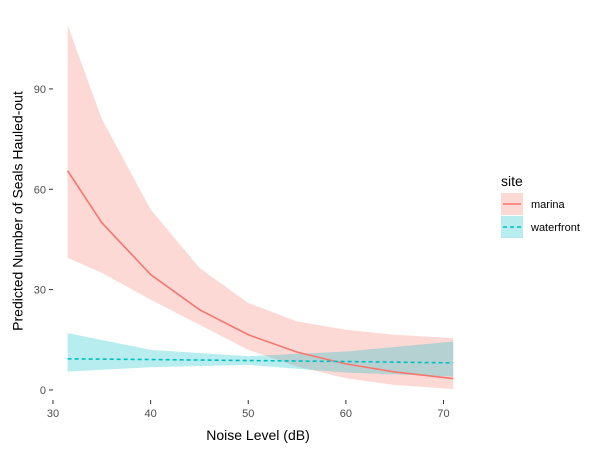 The image size is (600, 450). I want to click on x-tick-label-70: 70, so click(443, 414).